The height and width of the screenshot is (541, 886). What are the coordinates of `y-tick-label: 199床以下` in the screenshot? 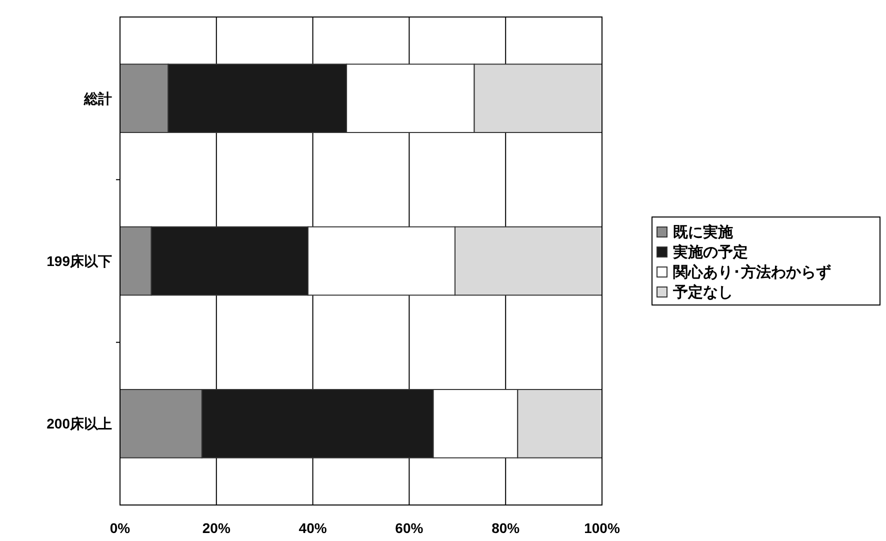 It's located at (79, 261).